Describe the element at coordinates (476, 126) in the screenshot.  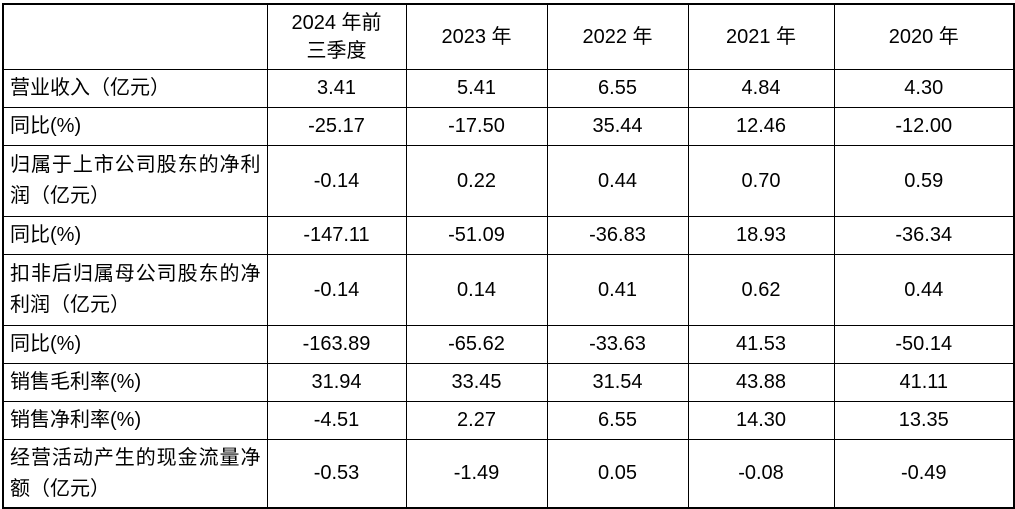
I see `cell-revenue-yoy-2023: -17.50` at that location.